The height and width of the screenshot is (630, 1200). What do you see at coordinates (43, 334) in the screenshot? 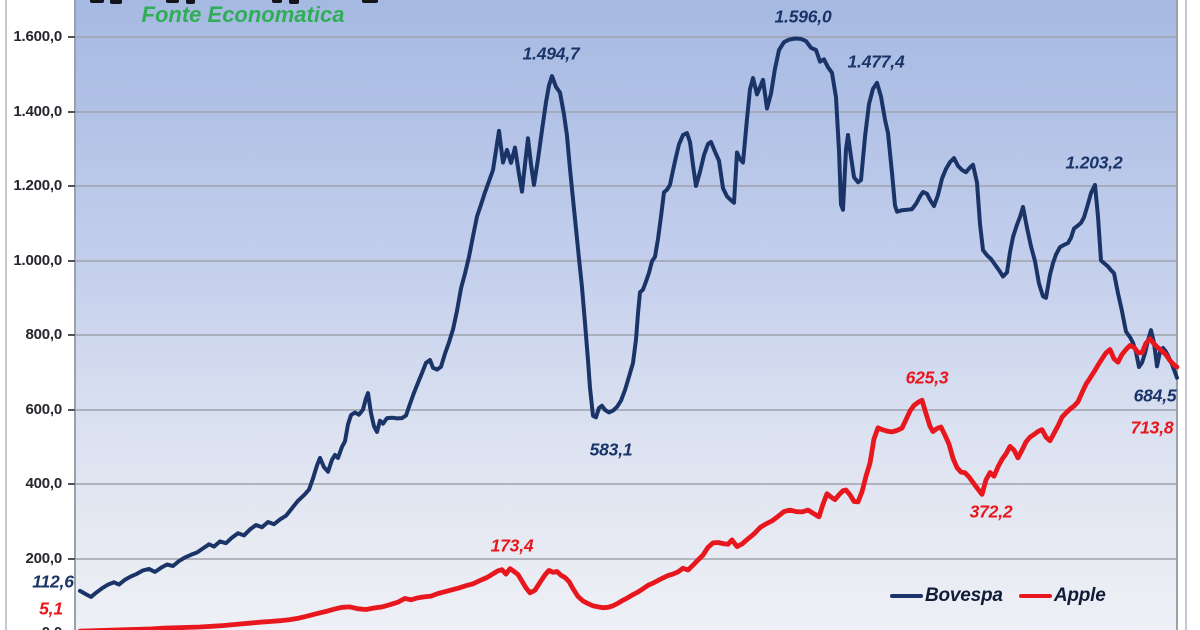
I see `y-axis-label: 800,0` at bounding box center [43, 334].